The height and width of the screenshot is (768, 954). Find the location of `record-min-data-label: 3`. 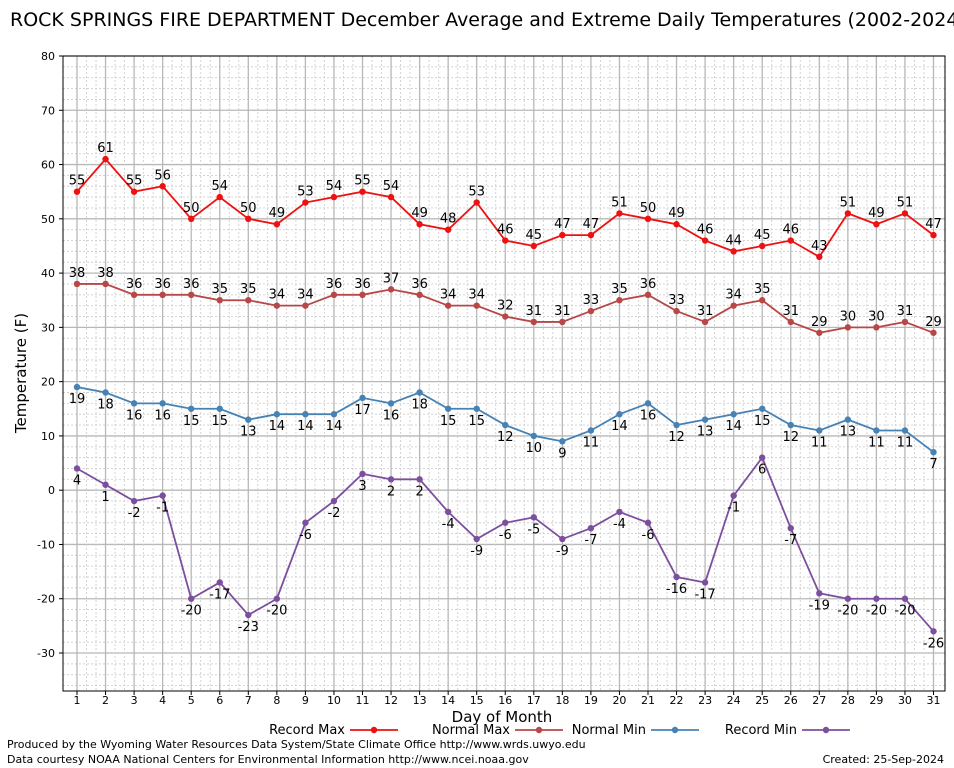

record-min-data-label: 3 is located at coordinates (362, 486).